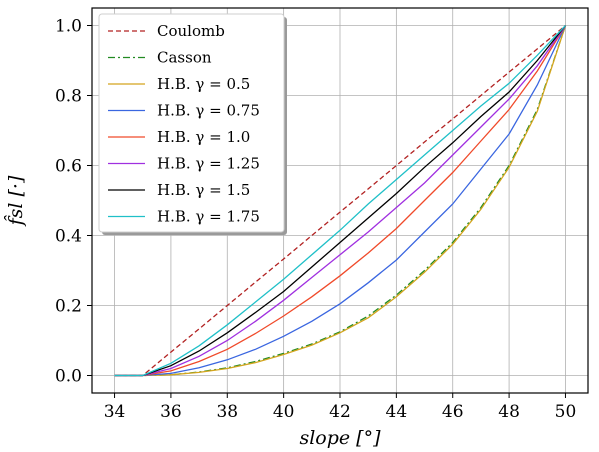 The height and width of the screenshot is (452, 599). Describe the element at coordinates (203, 84) in the screenshot. I see `legend-label-2: H.B. γ = 0.5` at that location.